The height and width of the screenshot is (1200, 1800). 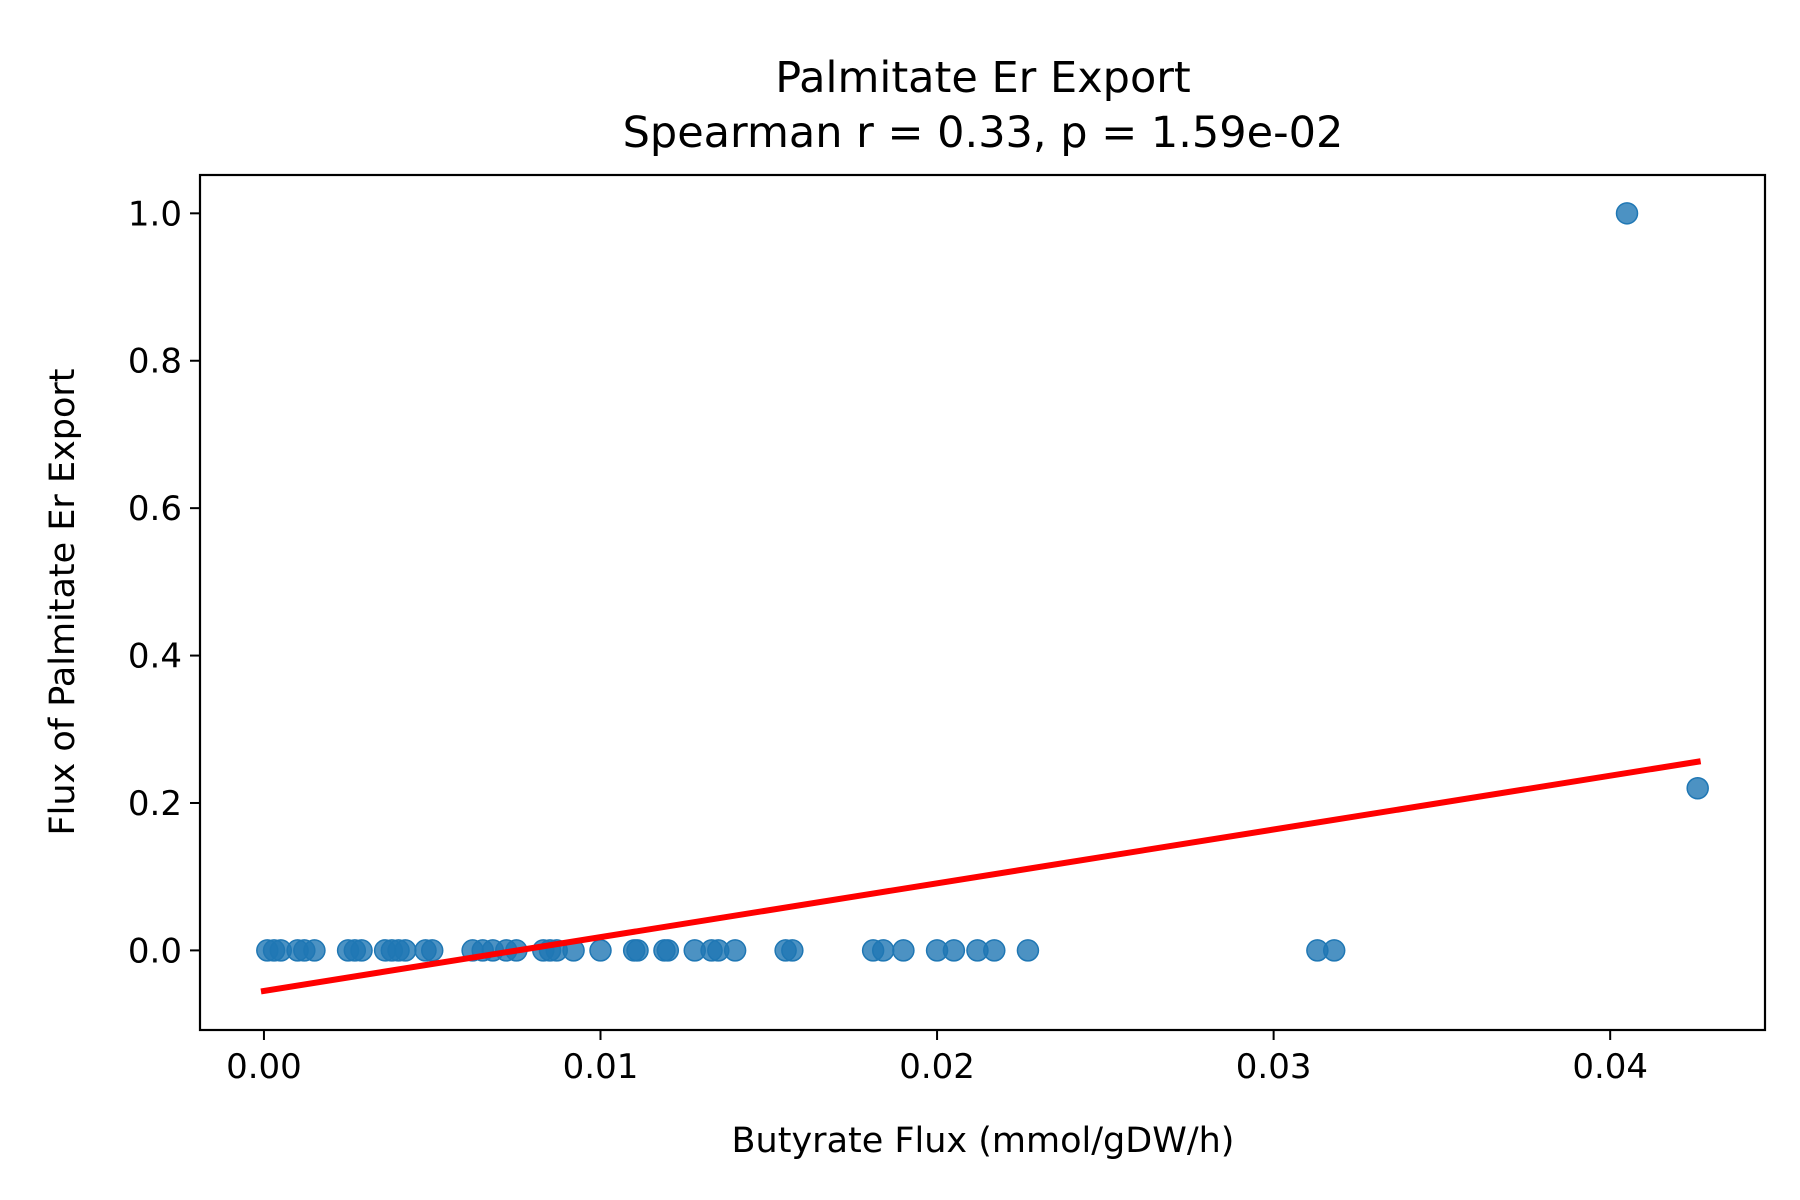 I want to click on y-tick-label: 0.2, so click(x=155, y=804).